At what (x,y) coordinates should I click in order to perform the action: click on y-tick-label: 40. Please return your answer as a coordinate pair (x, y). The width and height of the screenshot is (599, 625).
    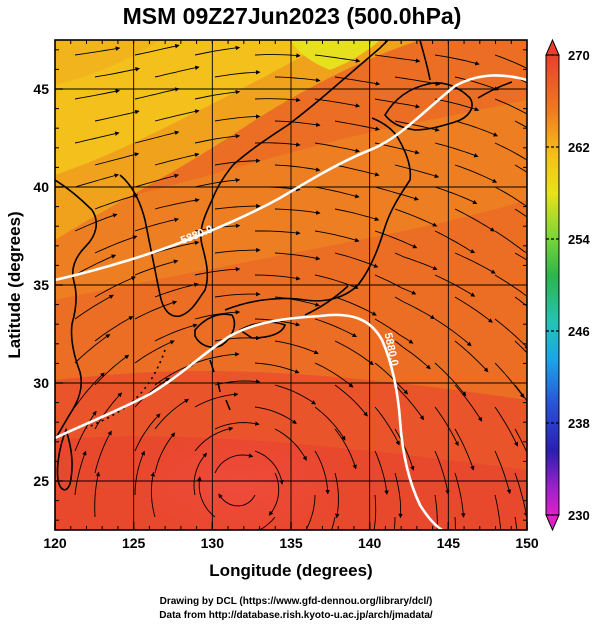
    Looking at the image, I should click on (41, 187).